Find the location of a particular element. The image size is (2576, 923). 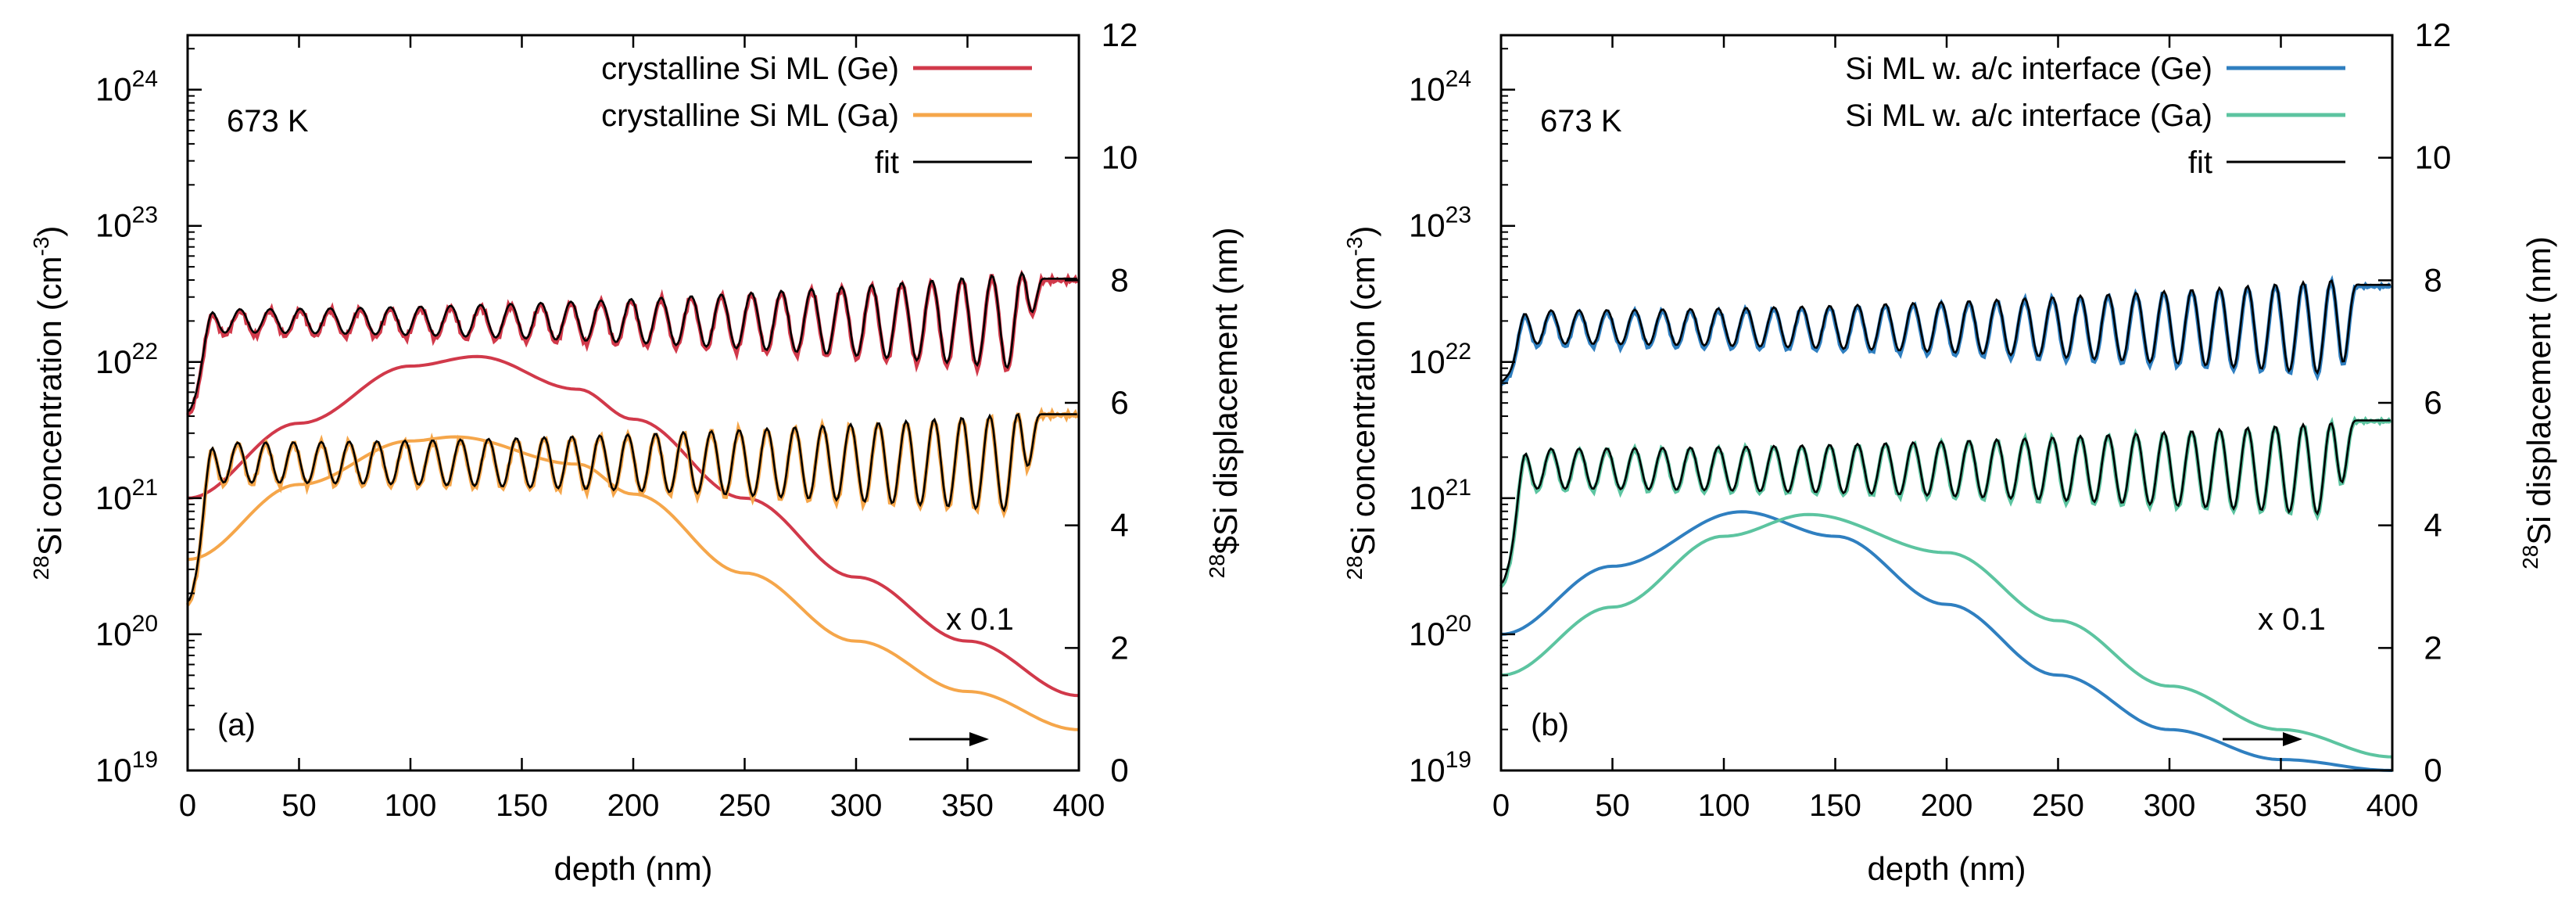

panel-a-ylabel-left: 28Si concentration (cm-3) is located at coordinates (48, 403).